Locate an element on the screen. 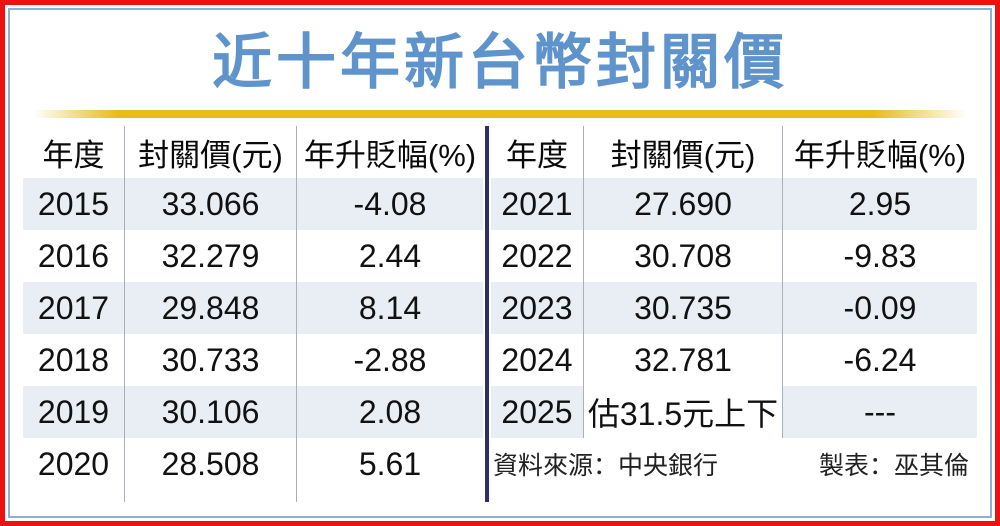 The width and height of the screenshot is (1000, 526). change-cell: -0.09 is located at coordinates (880, 307).